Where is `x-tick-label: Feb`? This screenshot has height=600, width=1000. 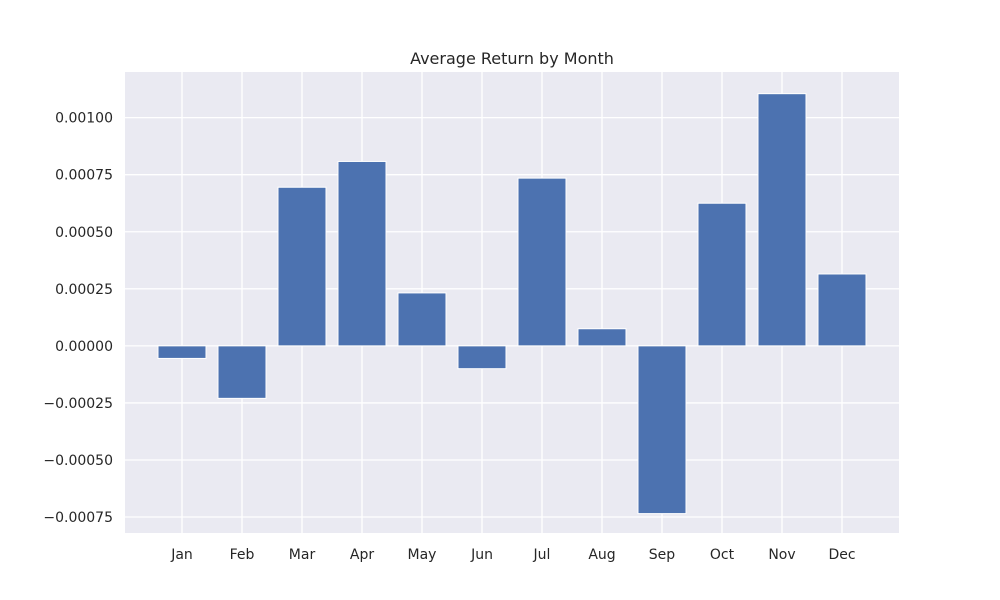
x-tick-label: Feb is located at coordinates (242, 555).